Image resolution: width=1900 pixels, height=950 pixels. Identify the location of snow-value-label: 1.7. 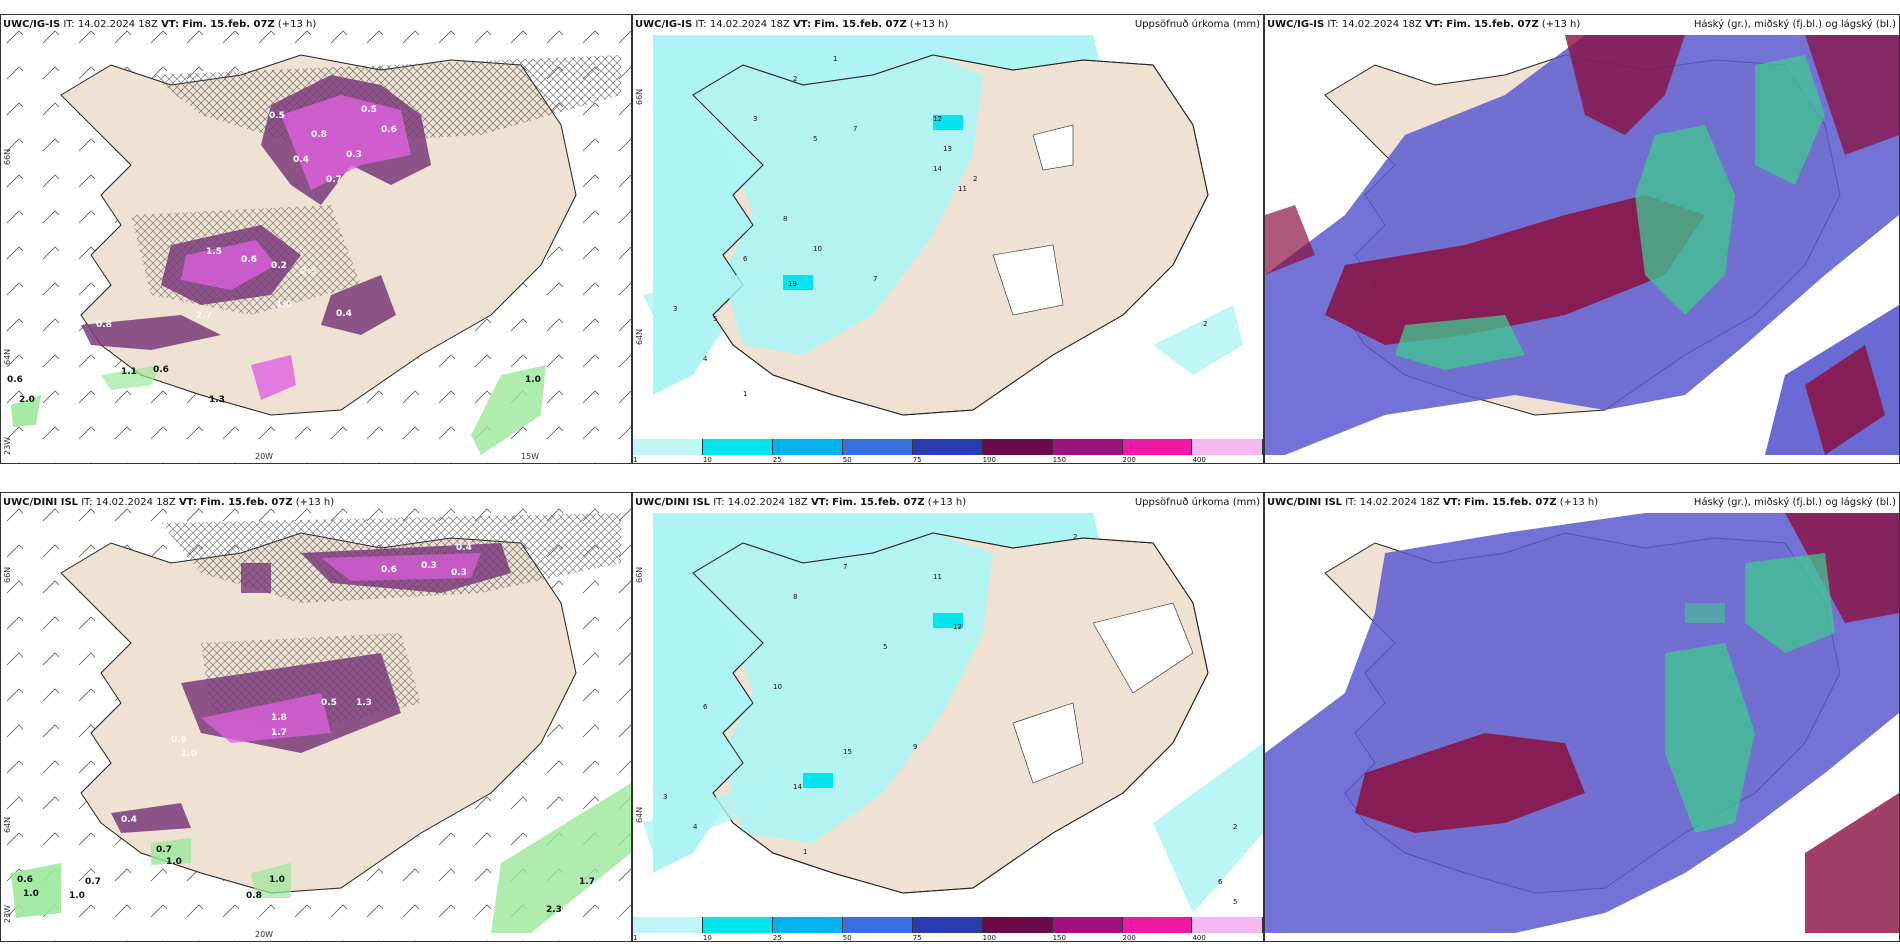
(587, 882).